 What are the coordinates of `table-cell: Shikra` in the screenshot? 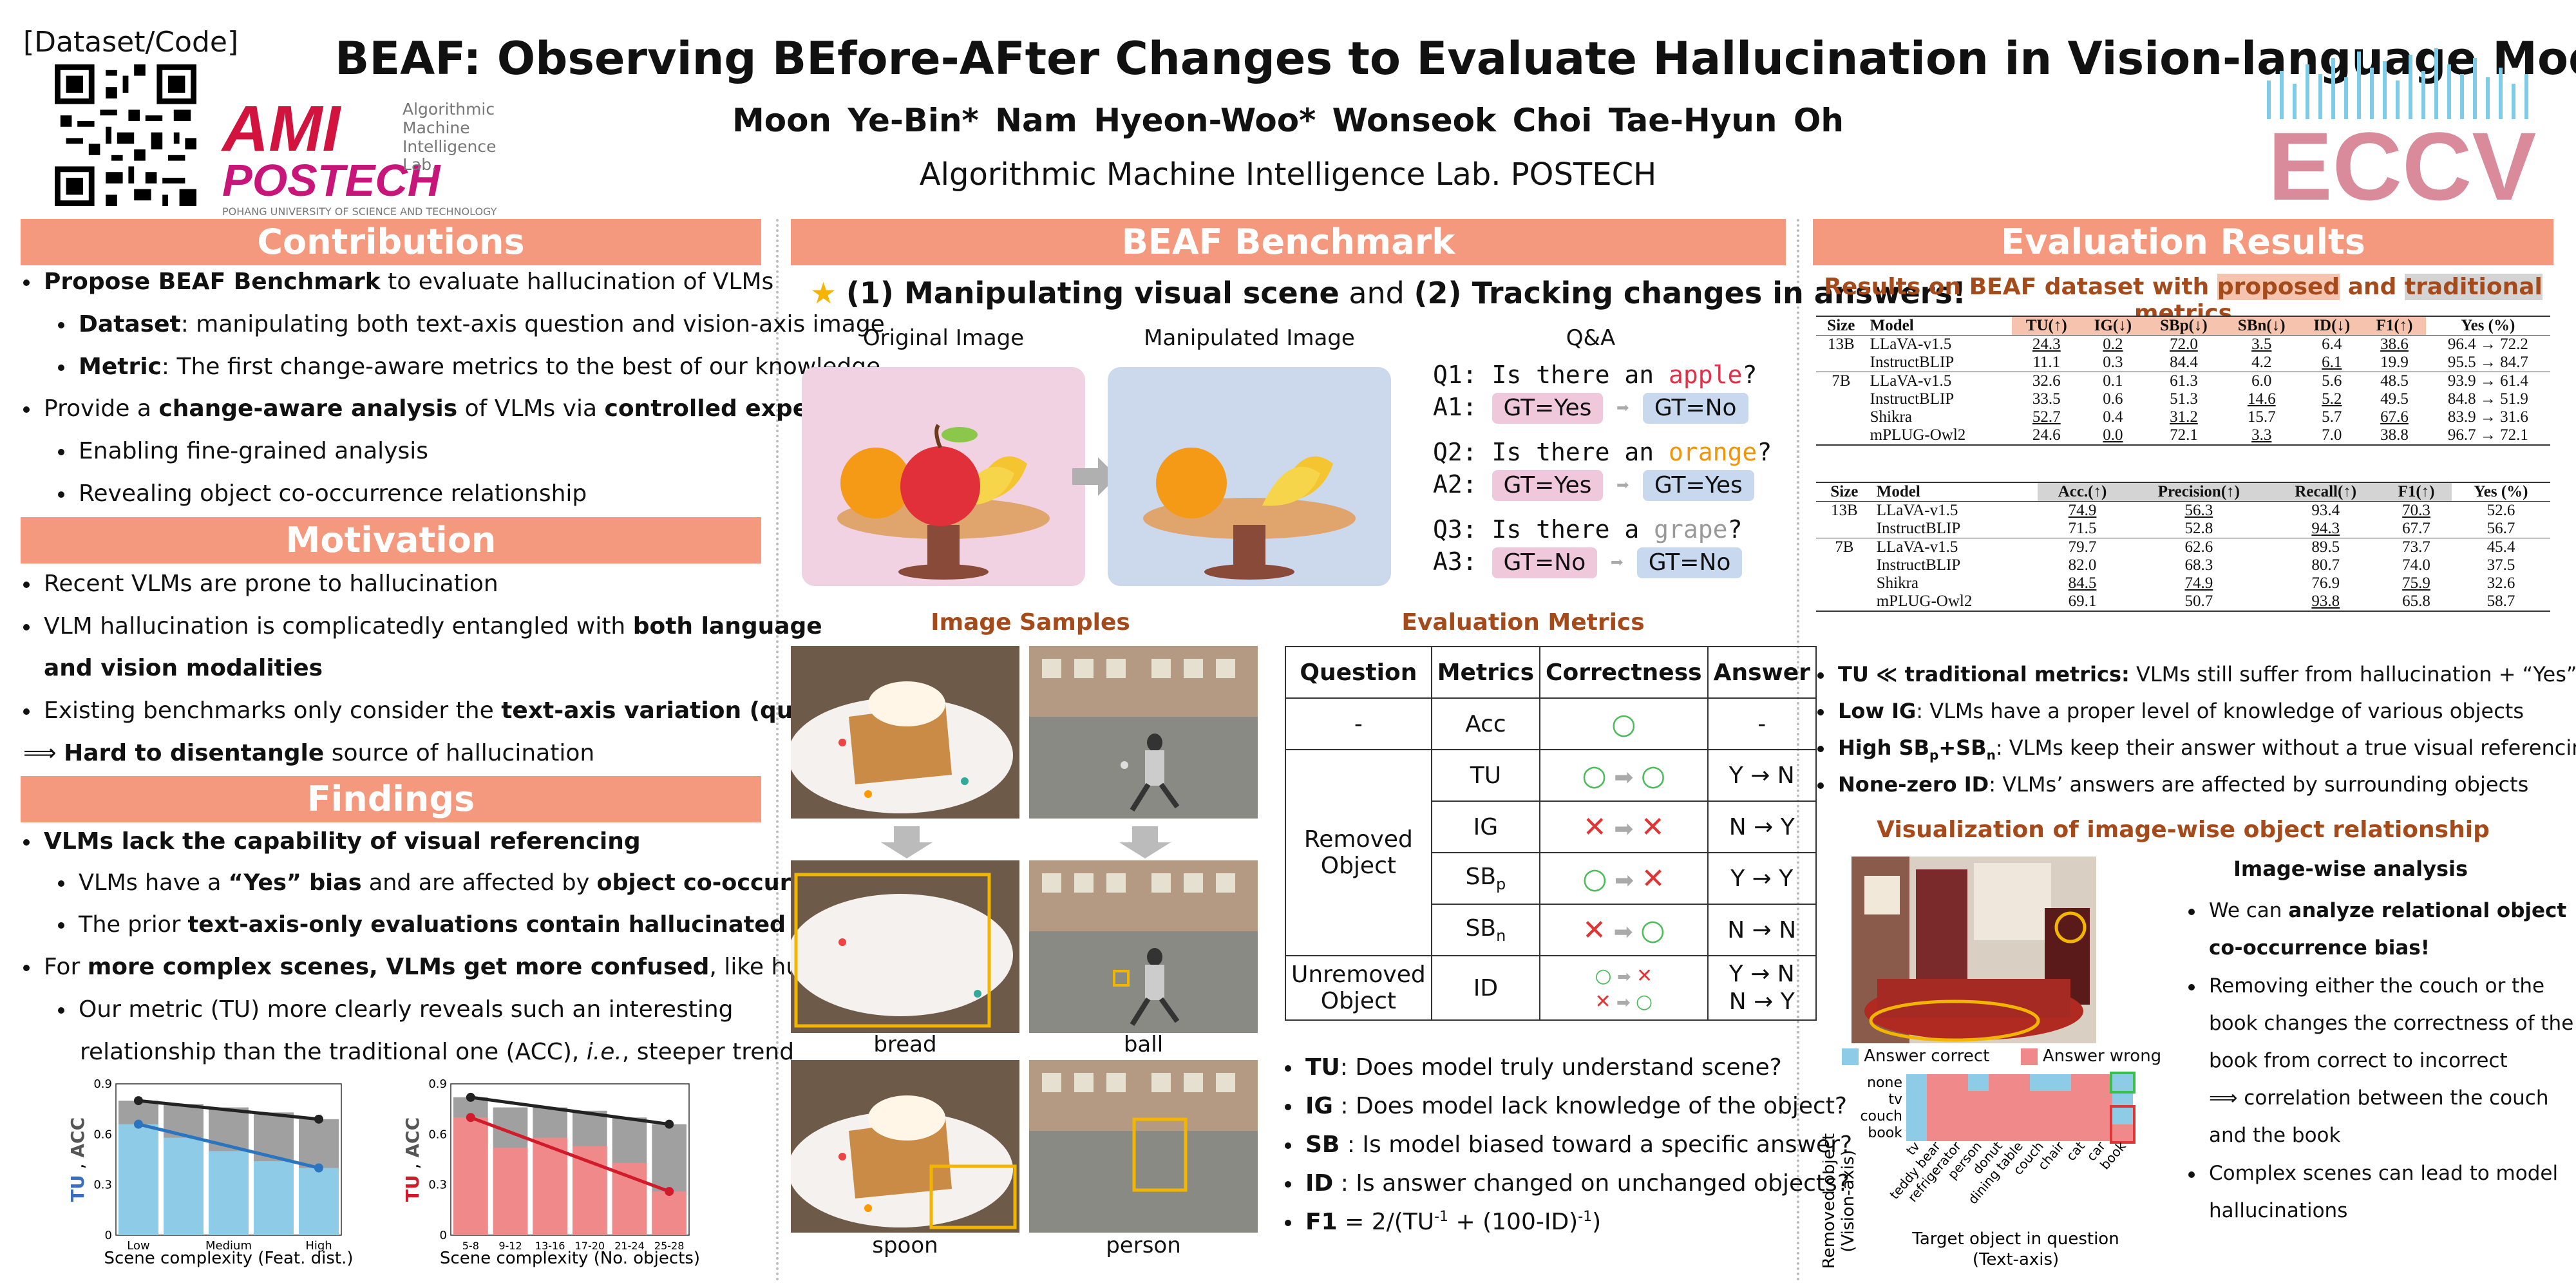 It's located at (1891, 417).